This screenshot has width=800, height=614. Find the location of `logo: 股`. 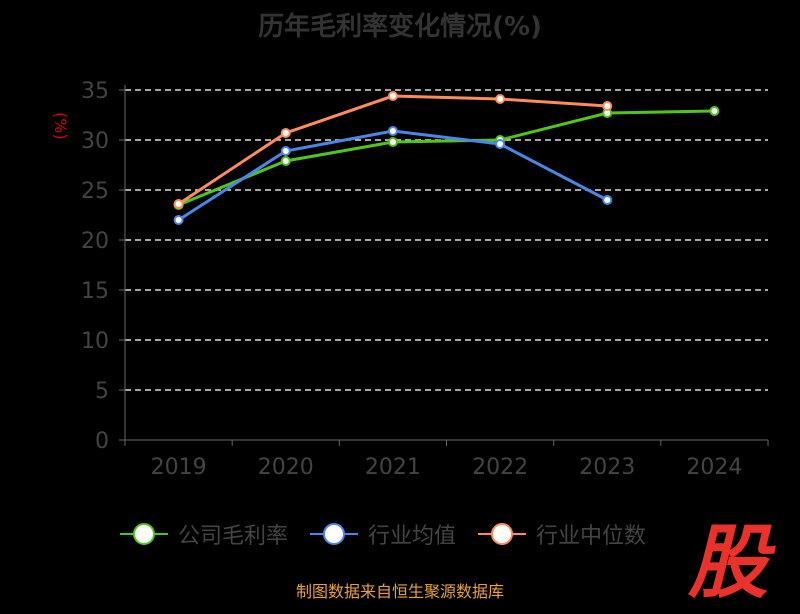

logo: 股 is located at coordinates (728, 562).